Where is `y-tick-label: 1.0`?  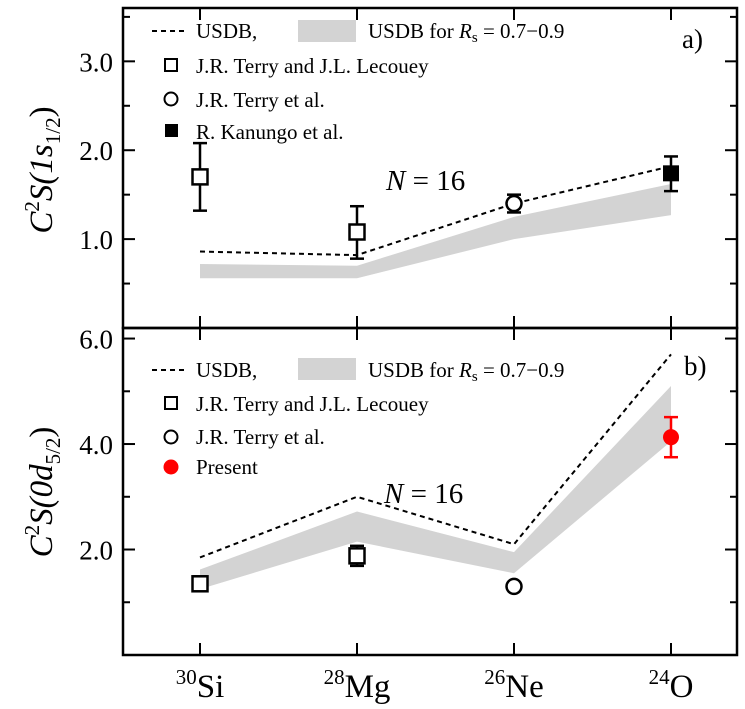 y-tick-label: 1.0 is located at coordinates (96, 240).